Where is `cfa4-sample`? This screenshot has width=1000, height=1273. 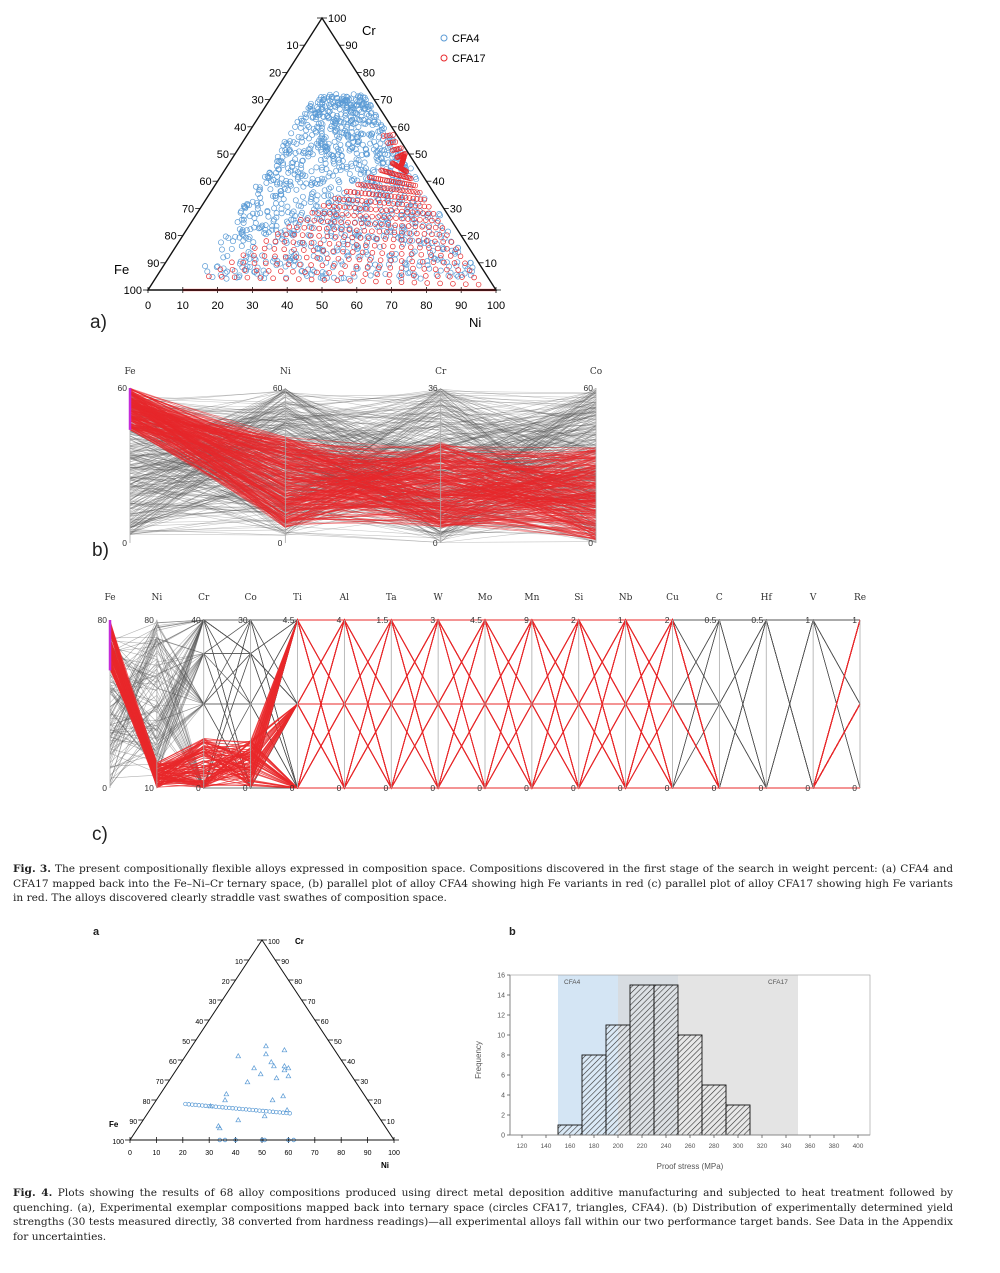
cfa4-sample is located at coordinates (254, 1067).